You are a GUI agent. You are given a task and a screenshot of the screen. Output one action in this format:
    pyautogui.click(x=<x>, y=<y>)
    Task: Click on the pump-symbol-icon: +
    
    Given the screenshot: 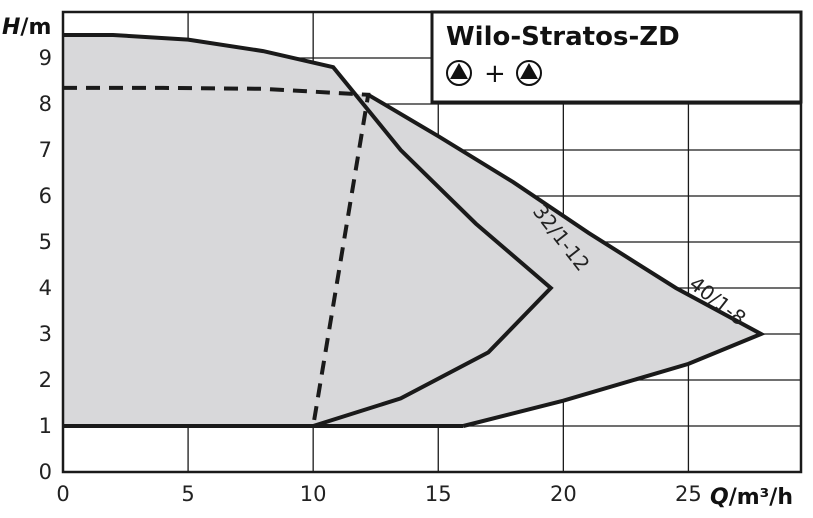 What is the action you would take?
    pyautogui.click(x=494, y=74)
    